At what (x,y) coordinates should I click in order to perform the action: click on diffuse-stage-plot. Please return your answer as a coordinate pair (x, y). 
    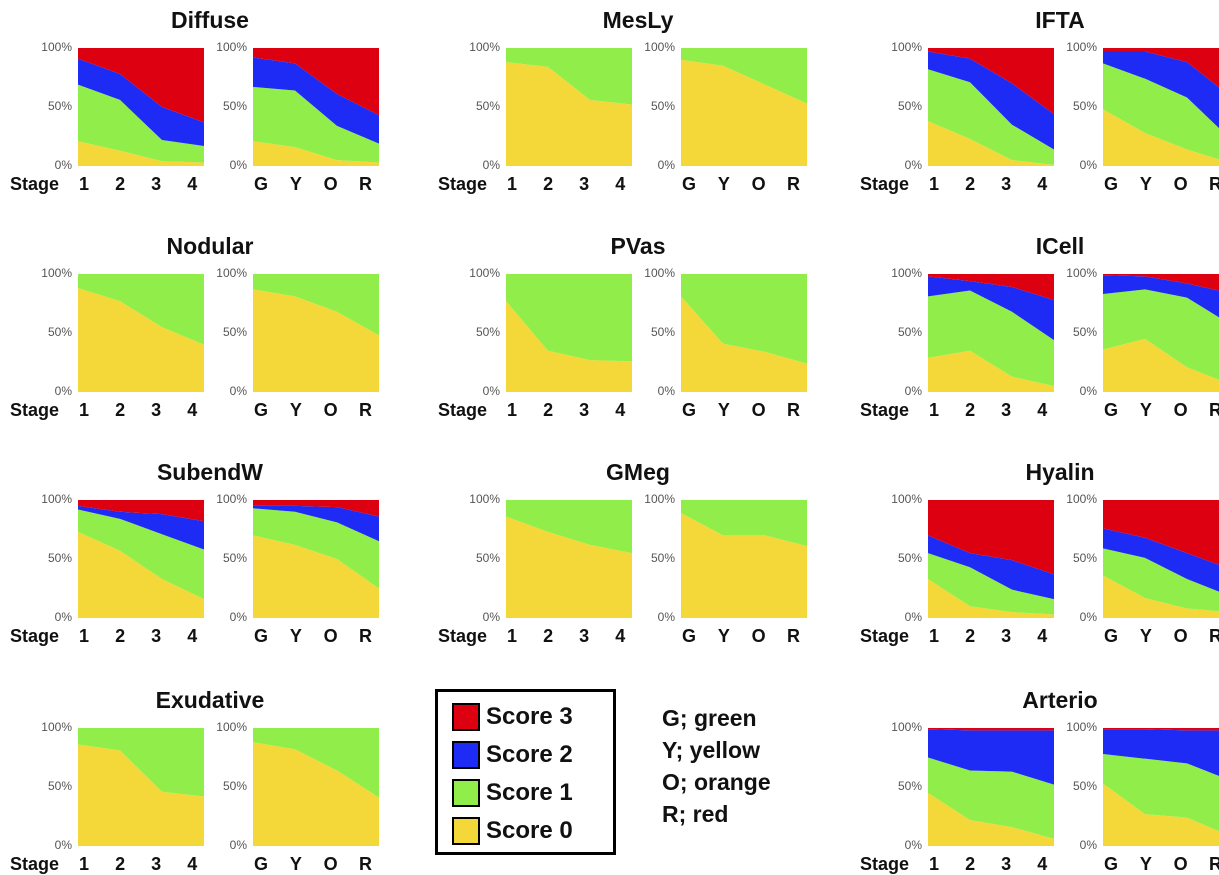
    Looking at the image, I should click on (141, 107).